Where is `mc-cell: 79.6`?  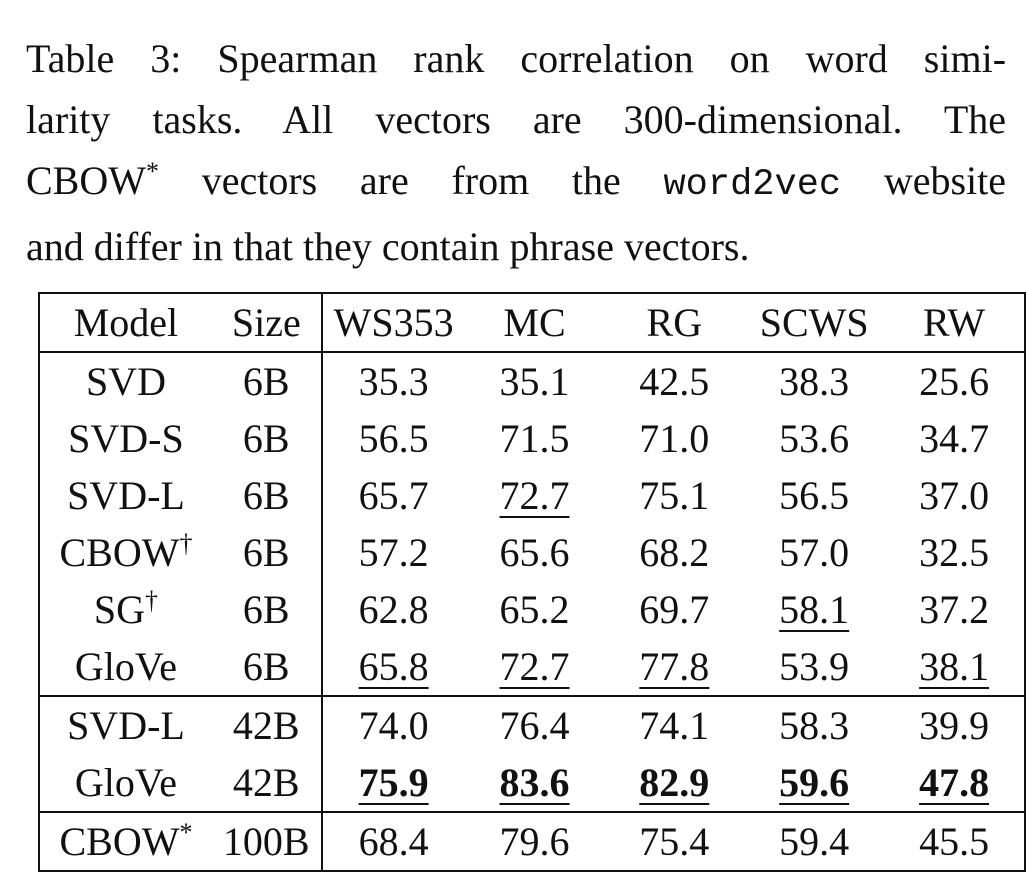 mc-cell: 79.6 is located at coordinates (534, 841).